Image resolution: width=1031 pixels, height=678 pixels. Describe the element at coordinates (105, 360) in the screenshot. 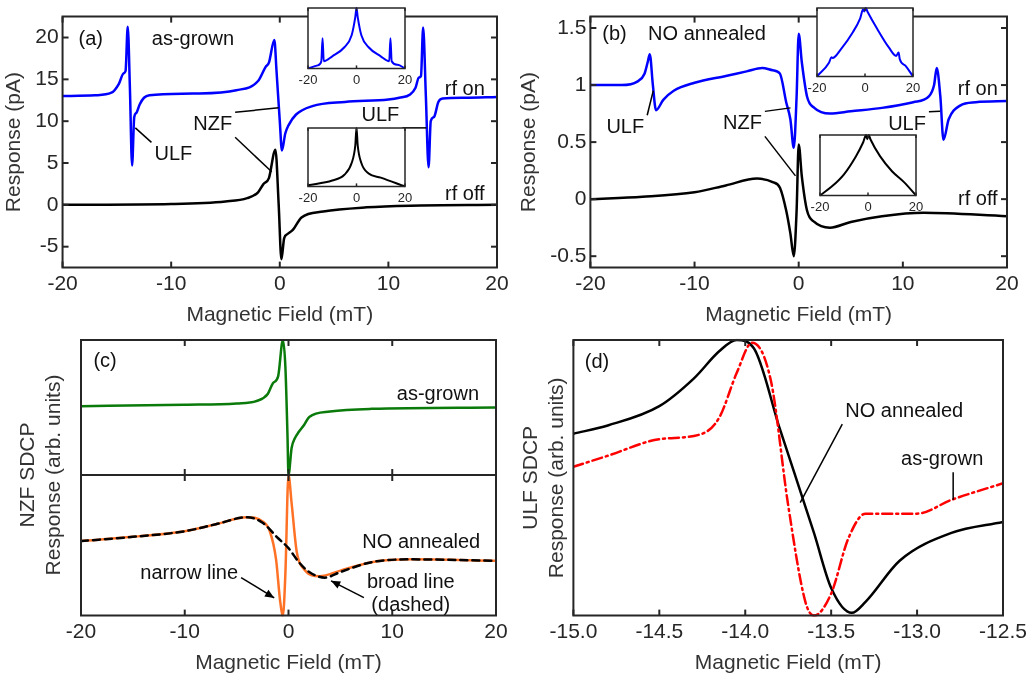

I see `annotation: (c)` at that location.